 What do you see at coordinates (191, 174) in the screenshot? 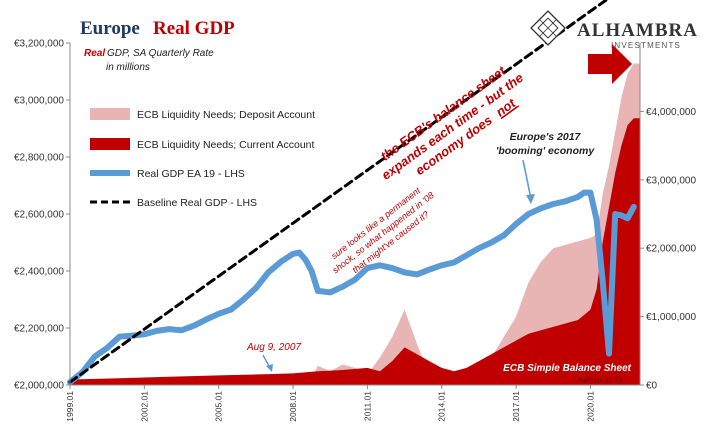
I see `legend-label-gdp: Real GDP EA 19 - LHS` at bounding box center [191, 174].